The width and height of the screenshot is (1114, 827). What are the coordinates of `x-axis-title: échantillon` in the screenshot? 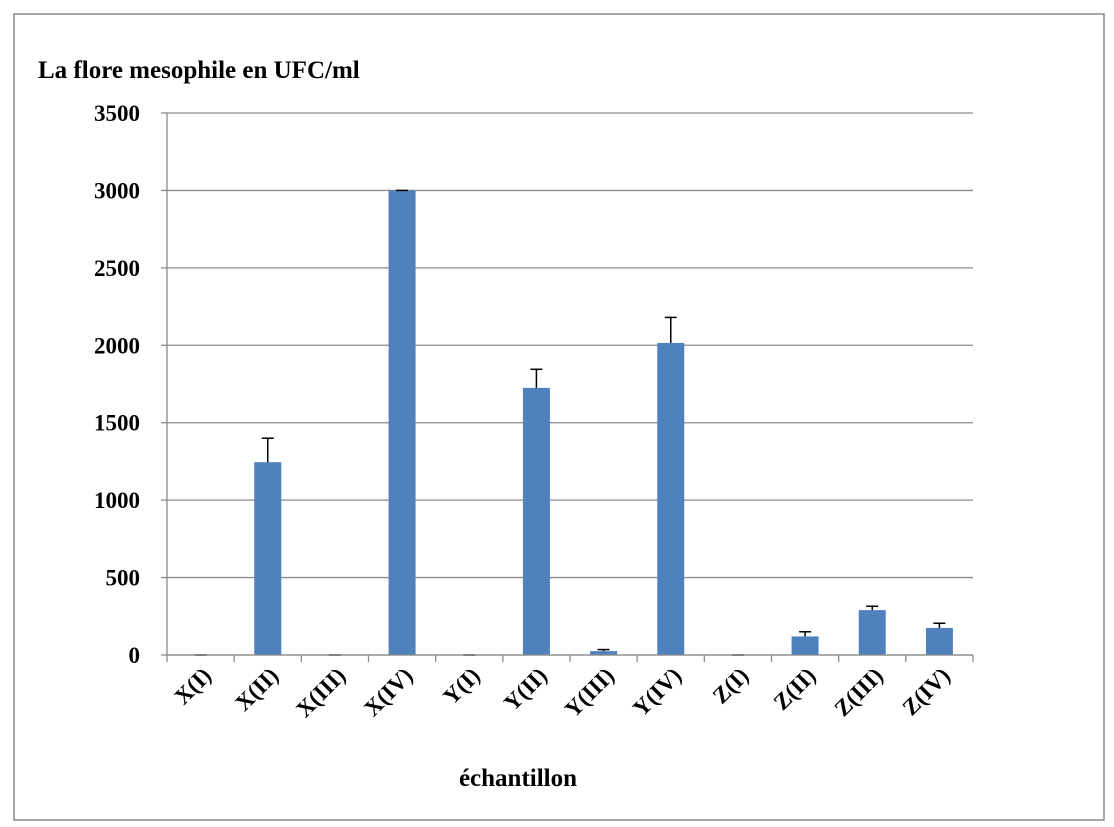 It's located at (518, 778).